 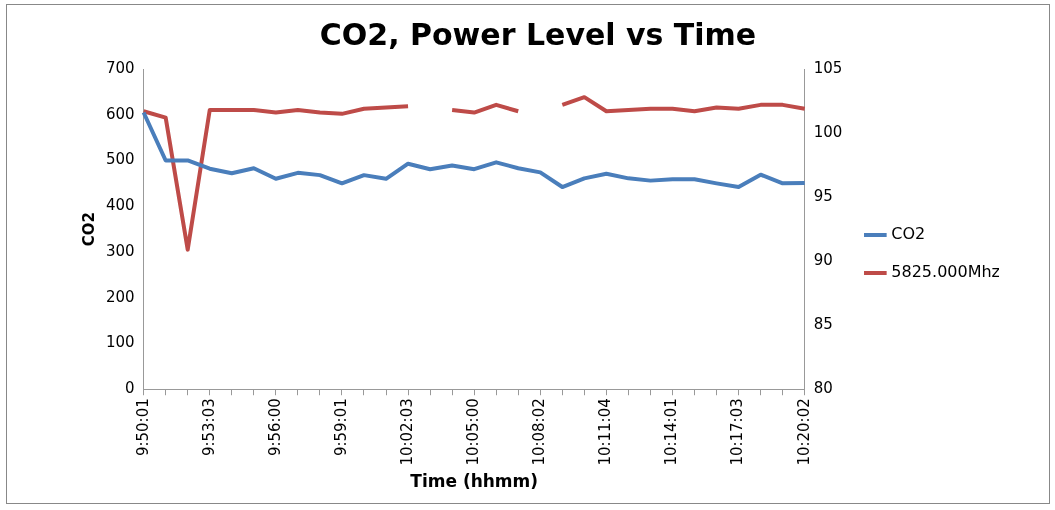 What do you see at coordinates (120, 113) in the screenshot?
I see `y-tick-label: 600` at bounding box center [120, 113].